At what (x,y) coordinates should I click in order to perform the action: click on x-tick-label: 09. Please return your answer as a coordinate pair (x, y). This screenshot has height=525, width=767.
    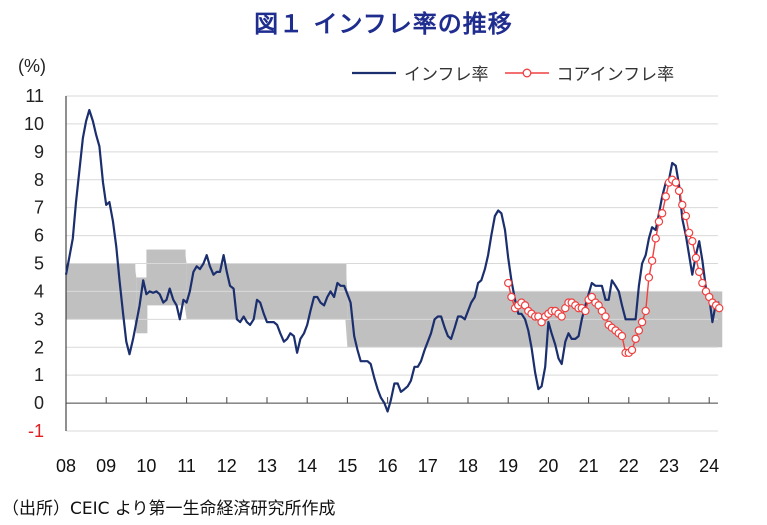
    Looking at the image, I should click on (106, 466).